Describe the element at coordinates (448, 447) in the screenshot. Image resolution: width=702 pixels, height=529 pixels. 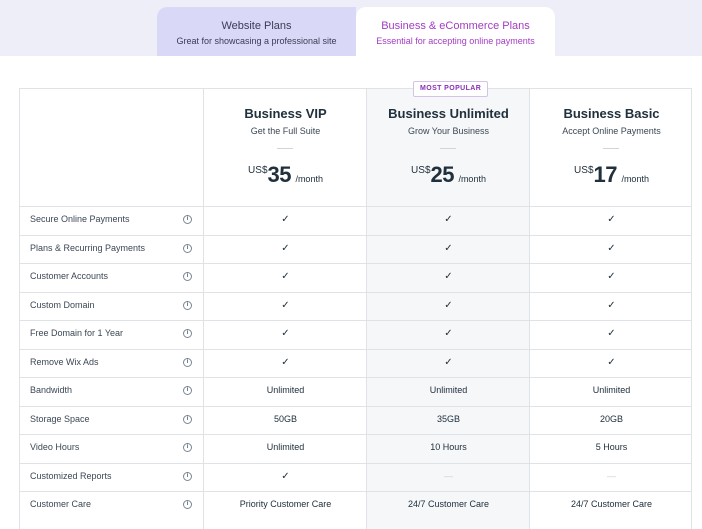
I see `feature-value: 10 Hours` at that location.